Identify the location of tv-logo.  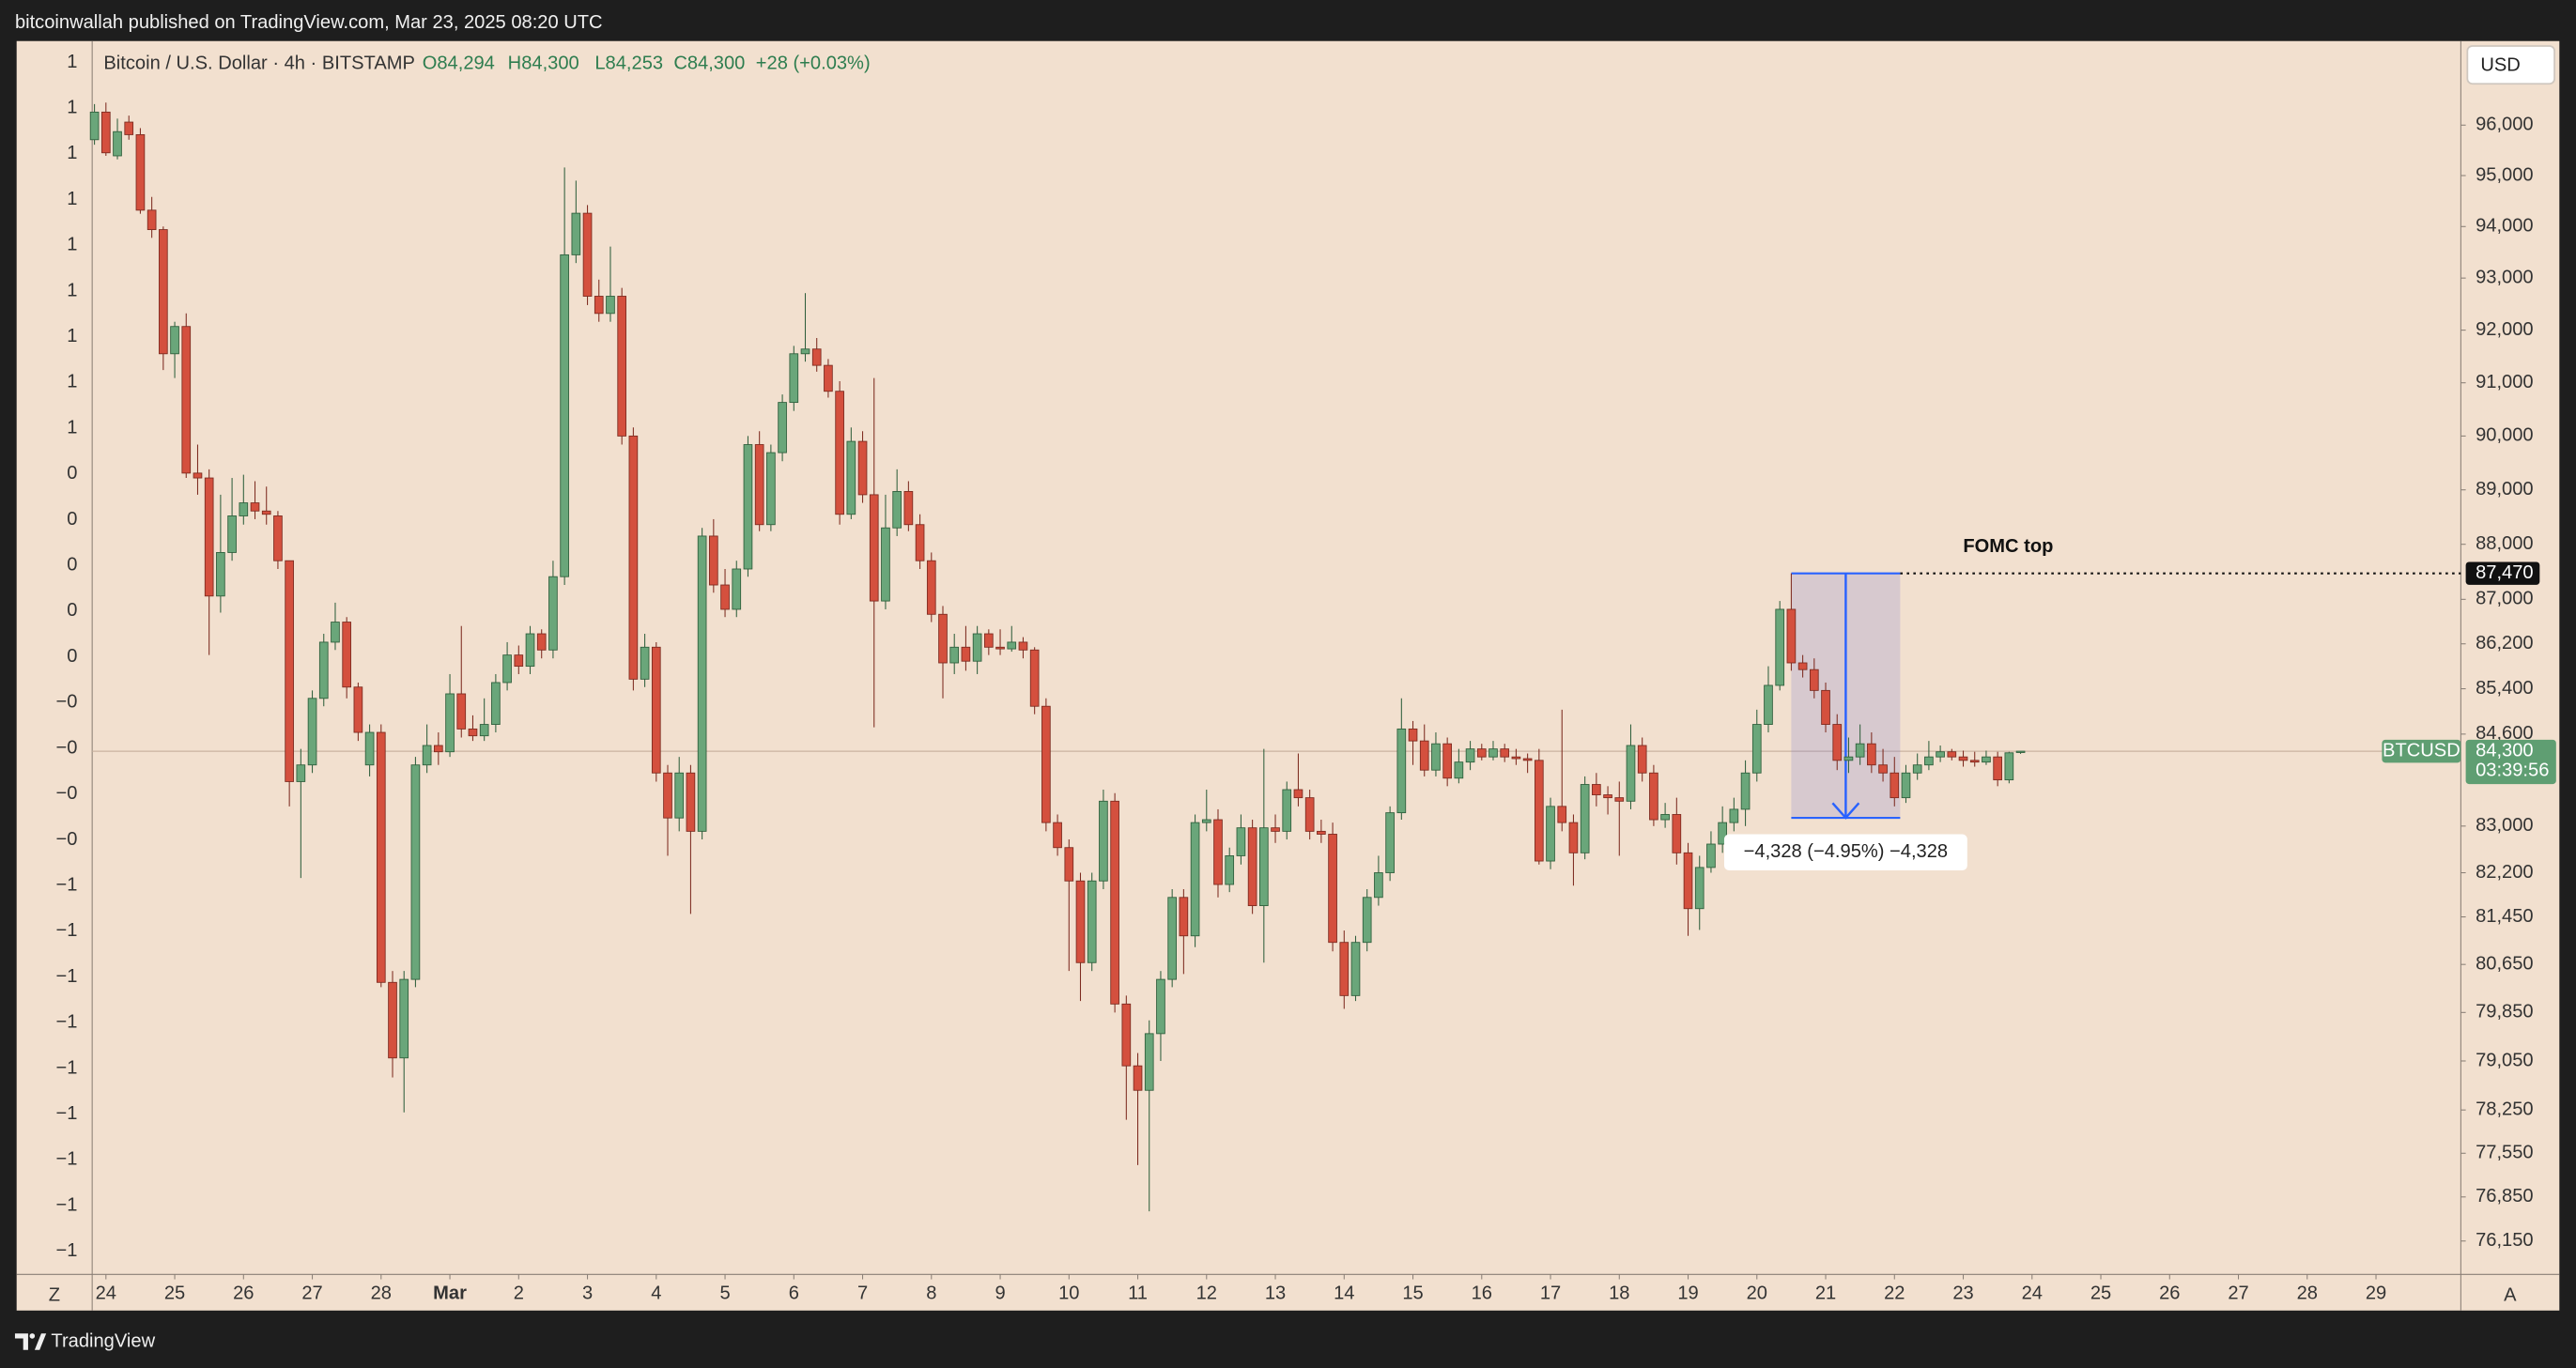
(30, 1341).